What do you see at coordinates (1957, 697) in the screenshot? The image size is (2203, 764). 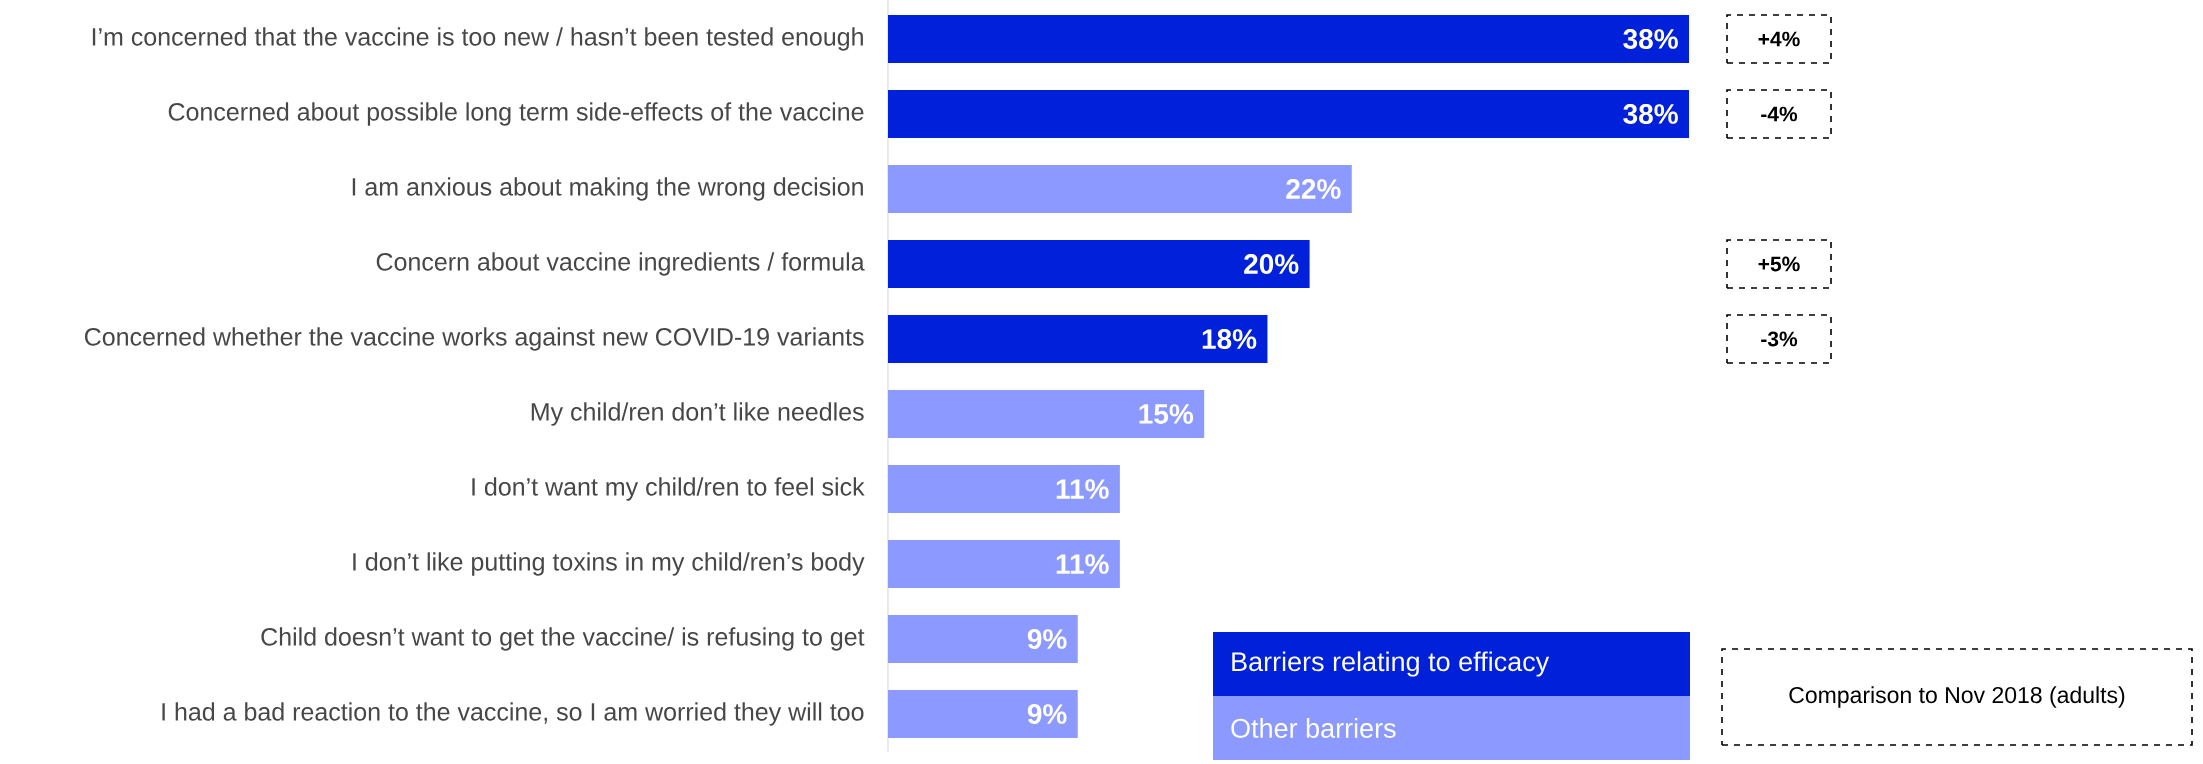 I see `text: Comparison to Nov 2018 (adults)` at bounding box center [1957, 697].